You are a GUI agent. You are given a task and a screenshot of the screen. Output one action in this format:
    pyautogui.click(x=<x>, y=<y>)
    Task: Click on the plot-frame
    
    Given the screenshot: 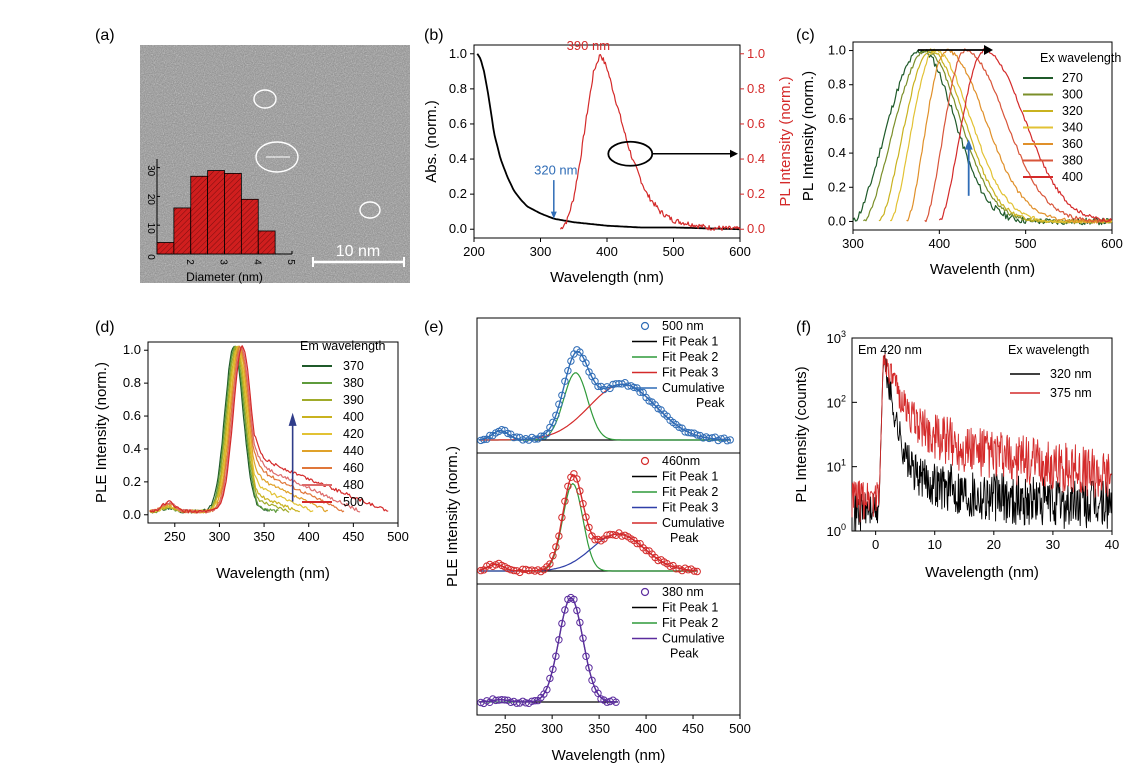 What is the action you would take?
    pyautogui.click(x=273, y=432)
    